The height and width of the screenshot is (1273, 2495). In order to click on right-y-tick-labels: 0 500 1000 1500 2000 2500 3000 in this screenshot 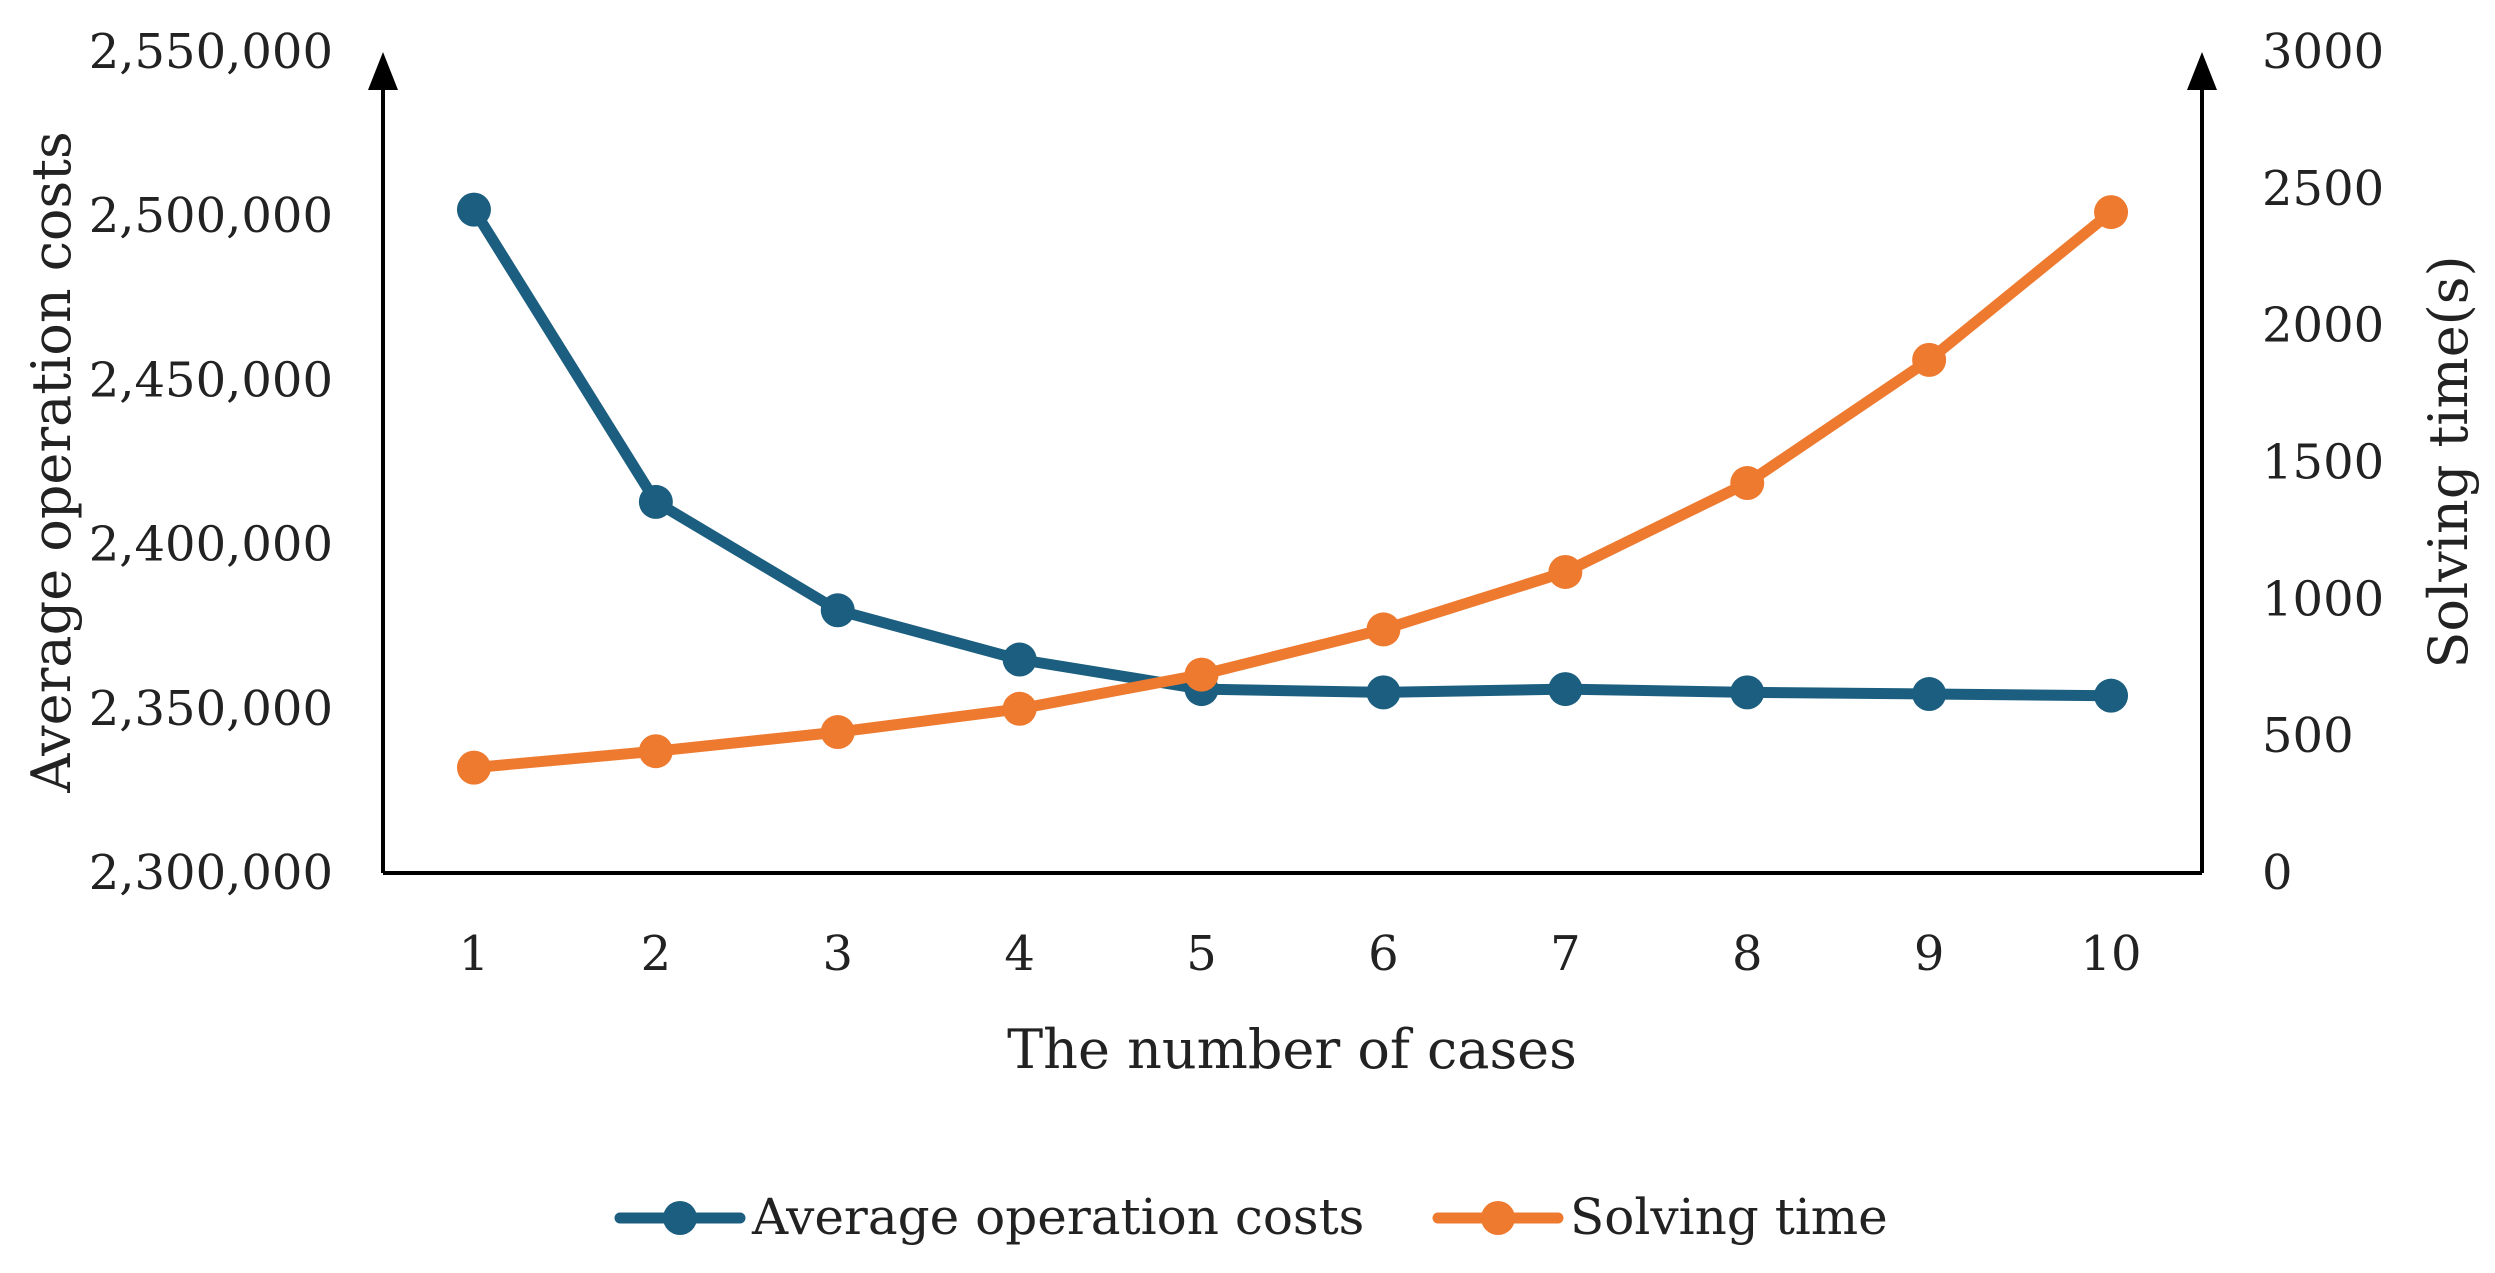, I will do `click(2323, 462)`.